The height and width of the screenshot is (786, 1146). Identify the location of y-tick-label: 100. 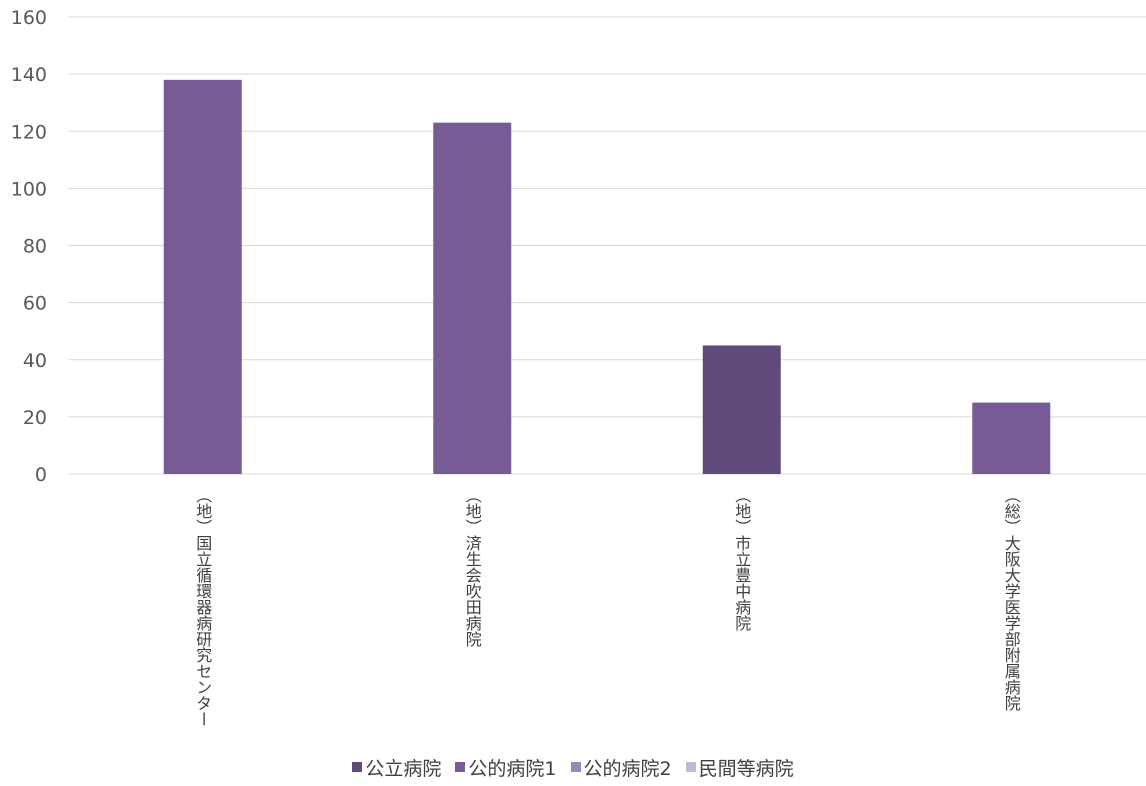
(29, 189).